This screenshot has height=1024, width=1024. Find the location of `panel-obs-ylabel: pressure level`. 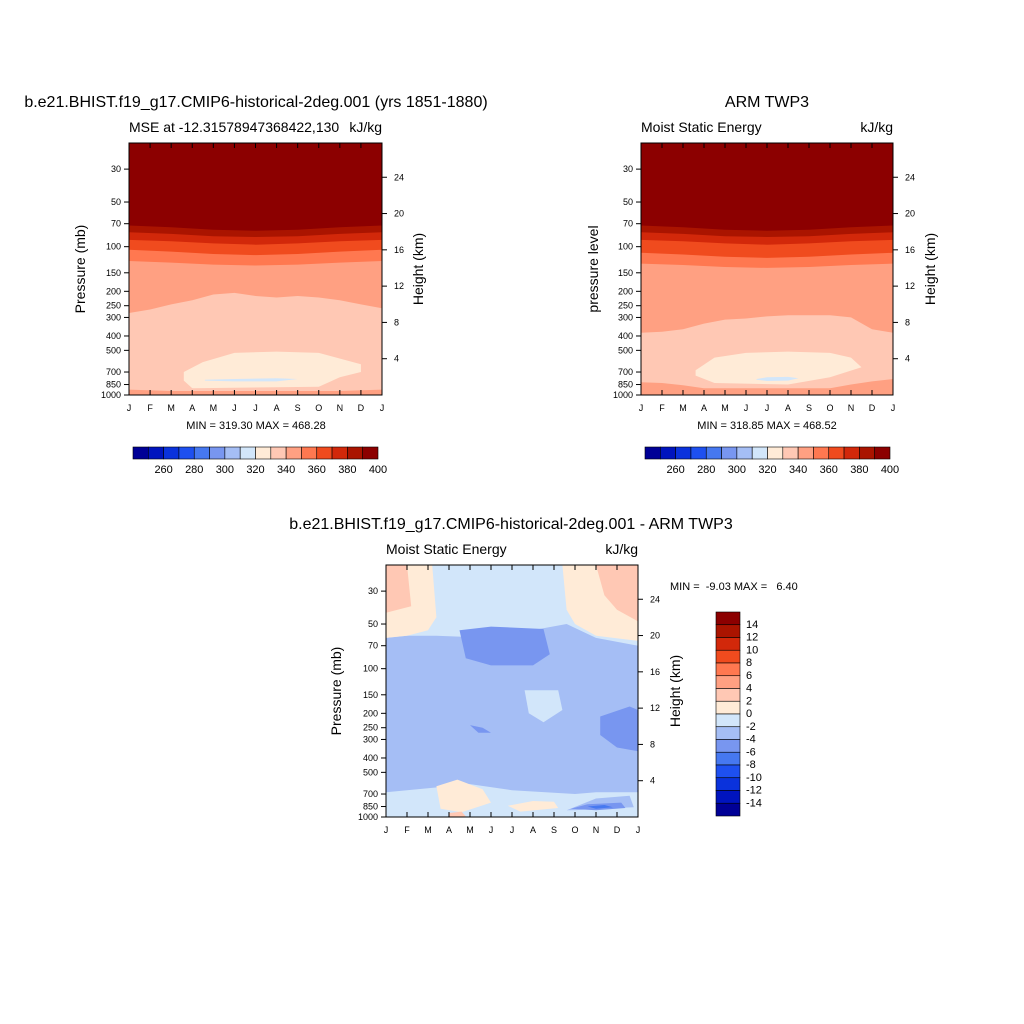

panel-obs-ylabel: pressure level is located at coordinates (593, 268).